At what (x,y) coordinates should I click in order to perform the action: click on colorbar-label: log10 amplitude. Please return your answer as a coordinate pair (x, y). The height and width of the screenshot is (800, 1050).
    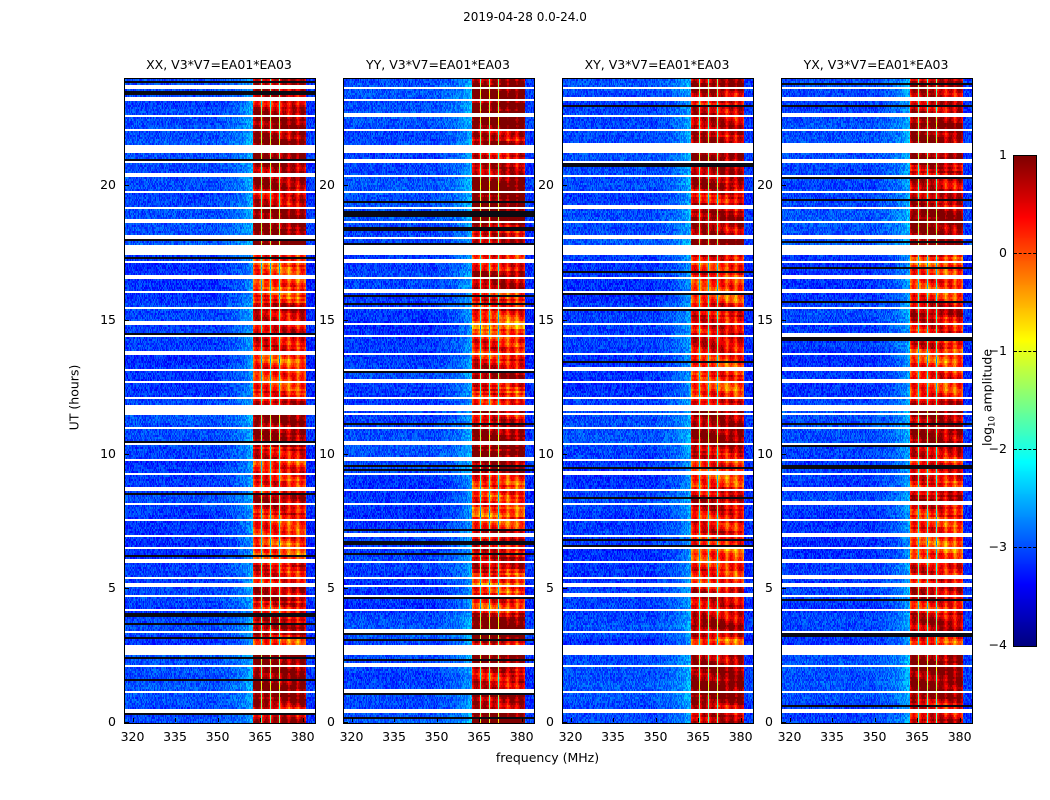
    Looking at the image, I should click on (988, 397).